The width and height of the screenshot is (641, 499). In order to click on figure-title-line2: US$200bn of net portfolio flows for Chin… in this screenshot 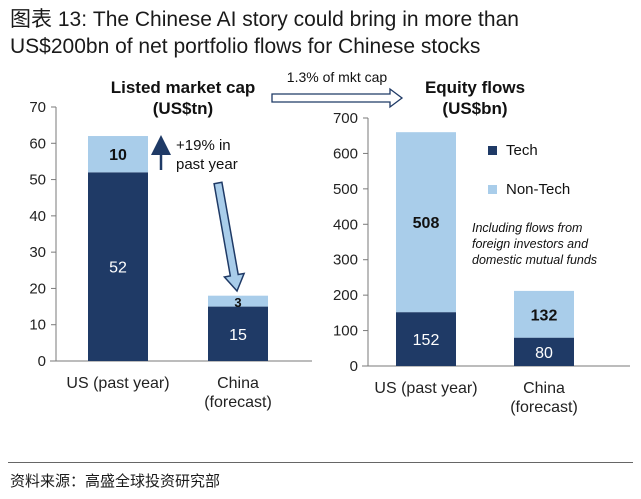, I will do `click(245, 46)`.